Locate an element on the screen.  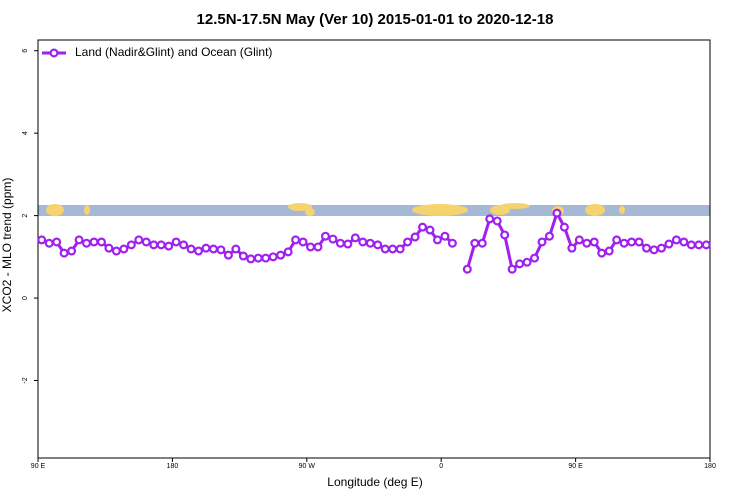
y-tick-label: 4 is located at coordinates (25, 133).